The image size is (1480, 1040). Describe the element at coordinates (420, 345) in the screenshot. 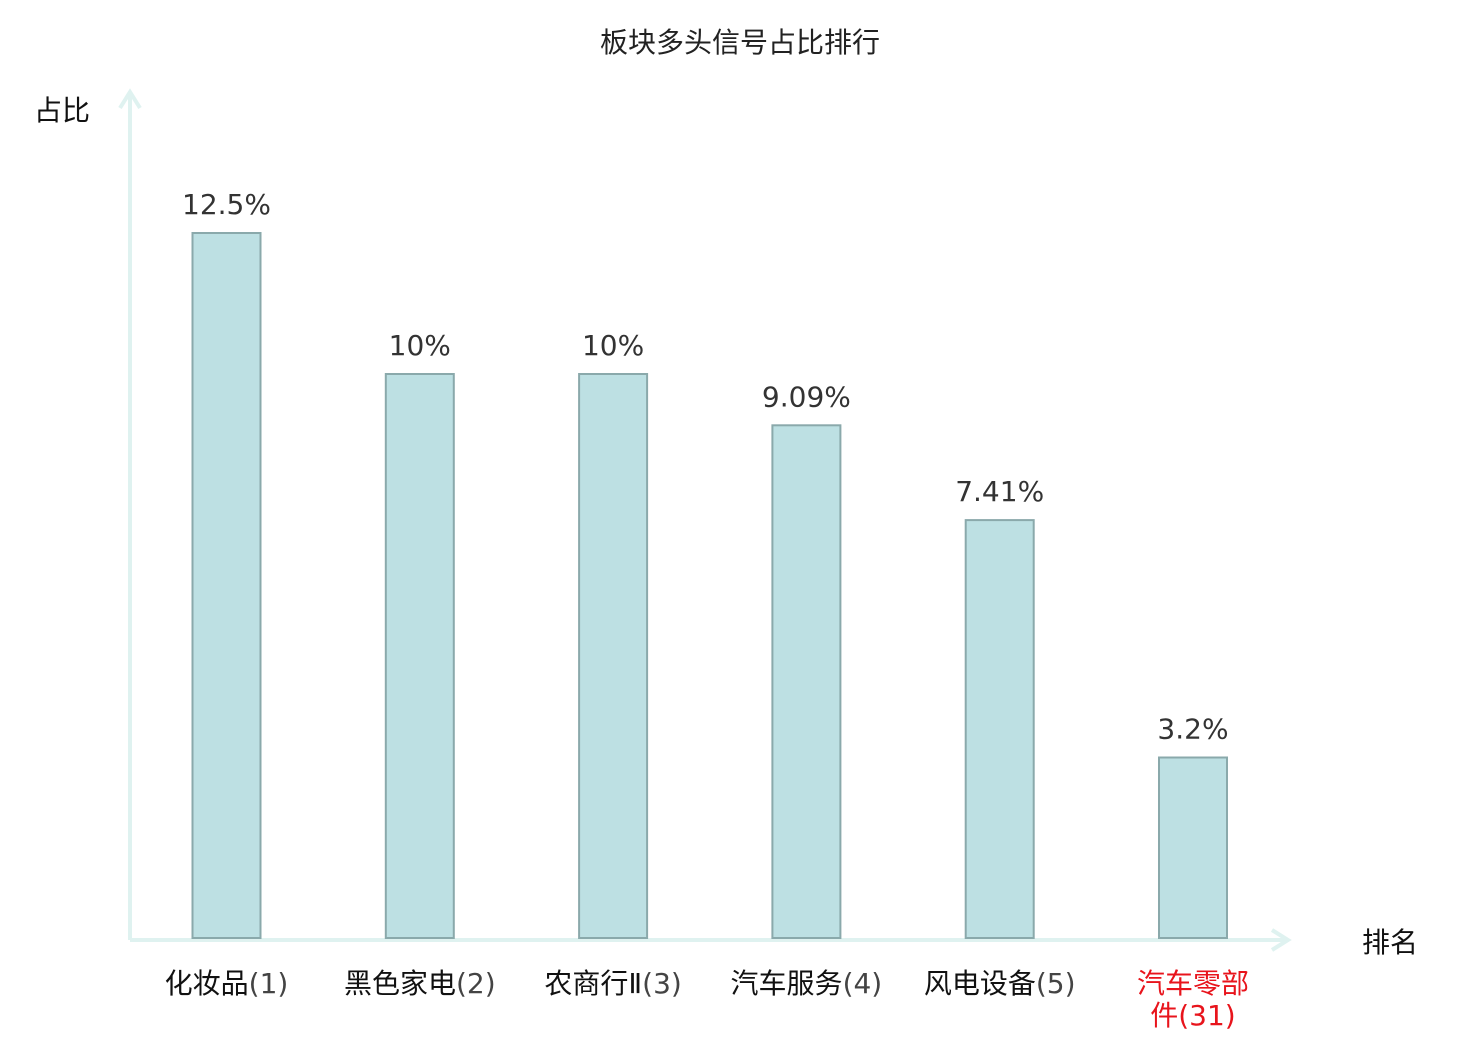

I see `value-label-2: 10%` at that location.